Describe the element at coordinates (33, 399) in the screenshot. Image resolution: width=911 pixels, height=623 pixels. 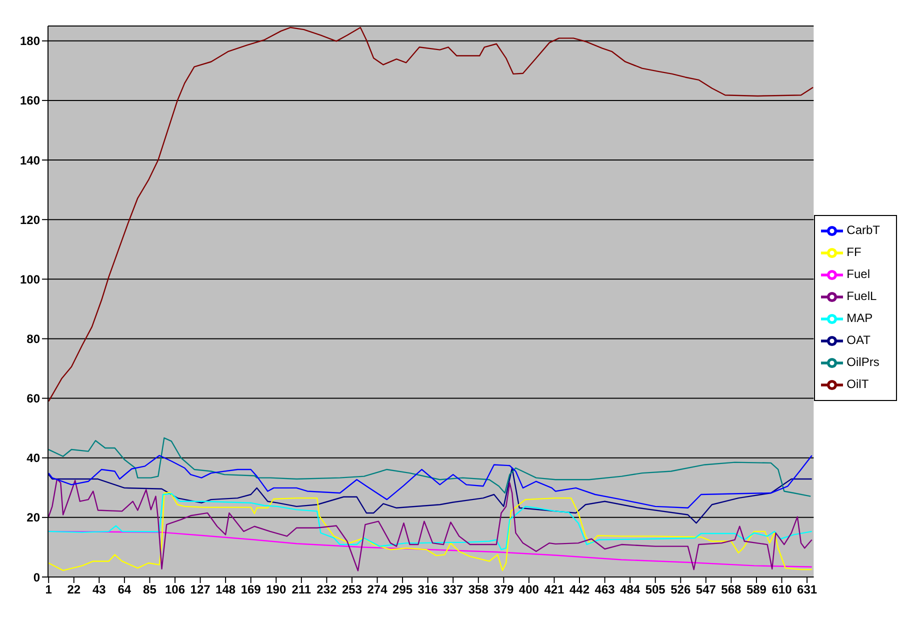
I see `y-tick-label: 60` at that location.